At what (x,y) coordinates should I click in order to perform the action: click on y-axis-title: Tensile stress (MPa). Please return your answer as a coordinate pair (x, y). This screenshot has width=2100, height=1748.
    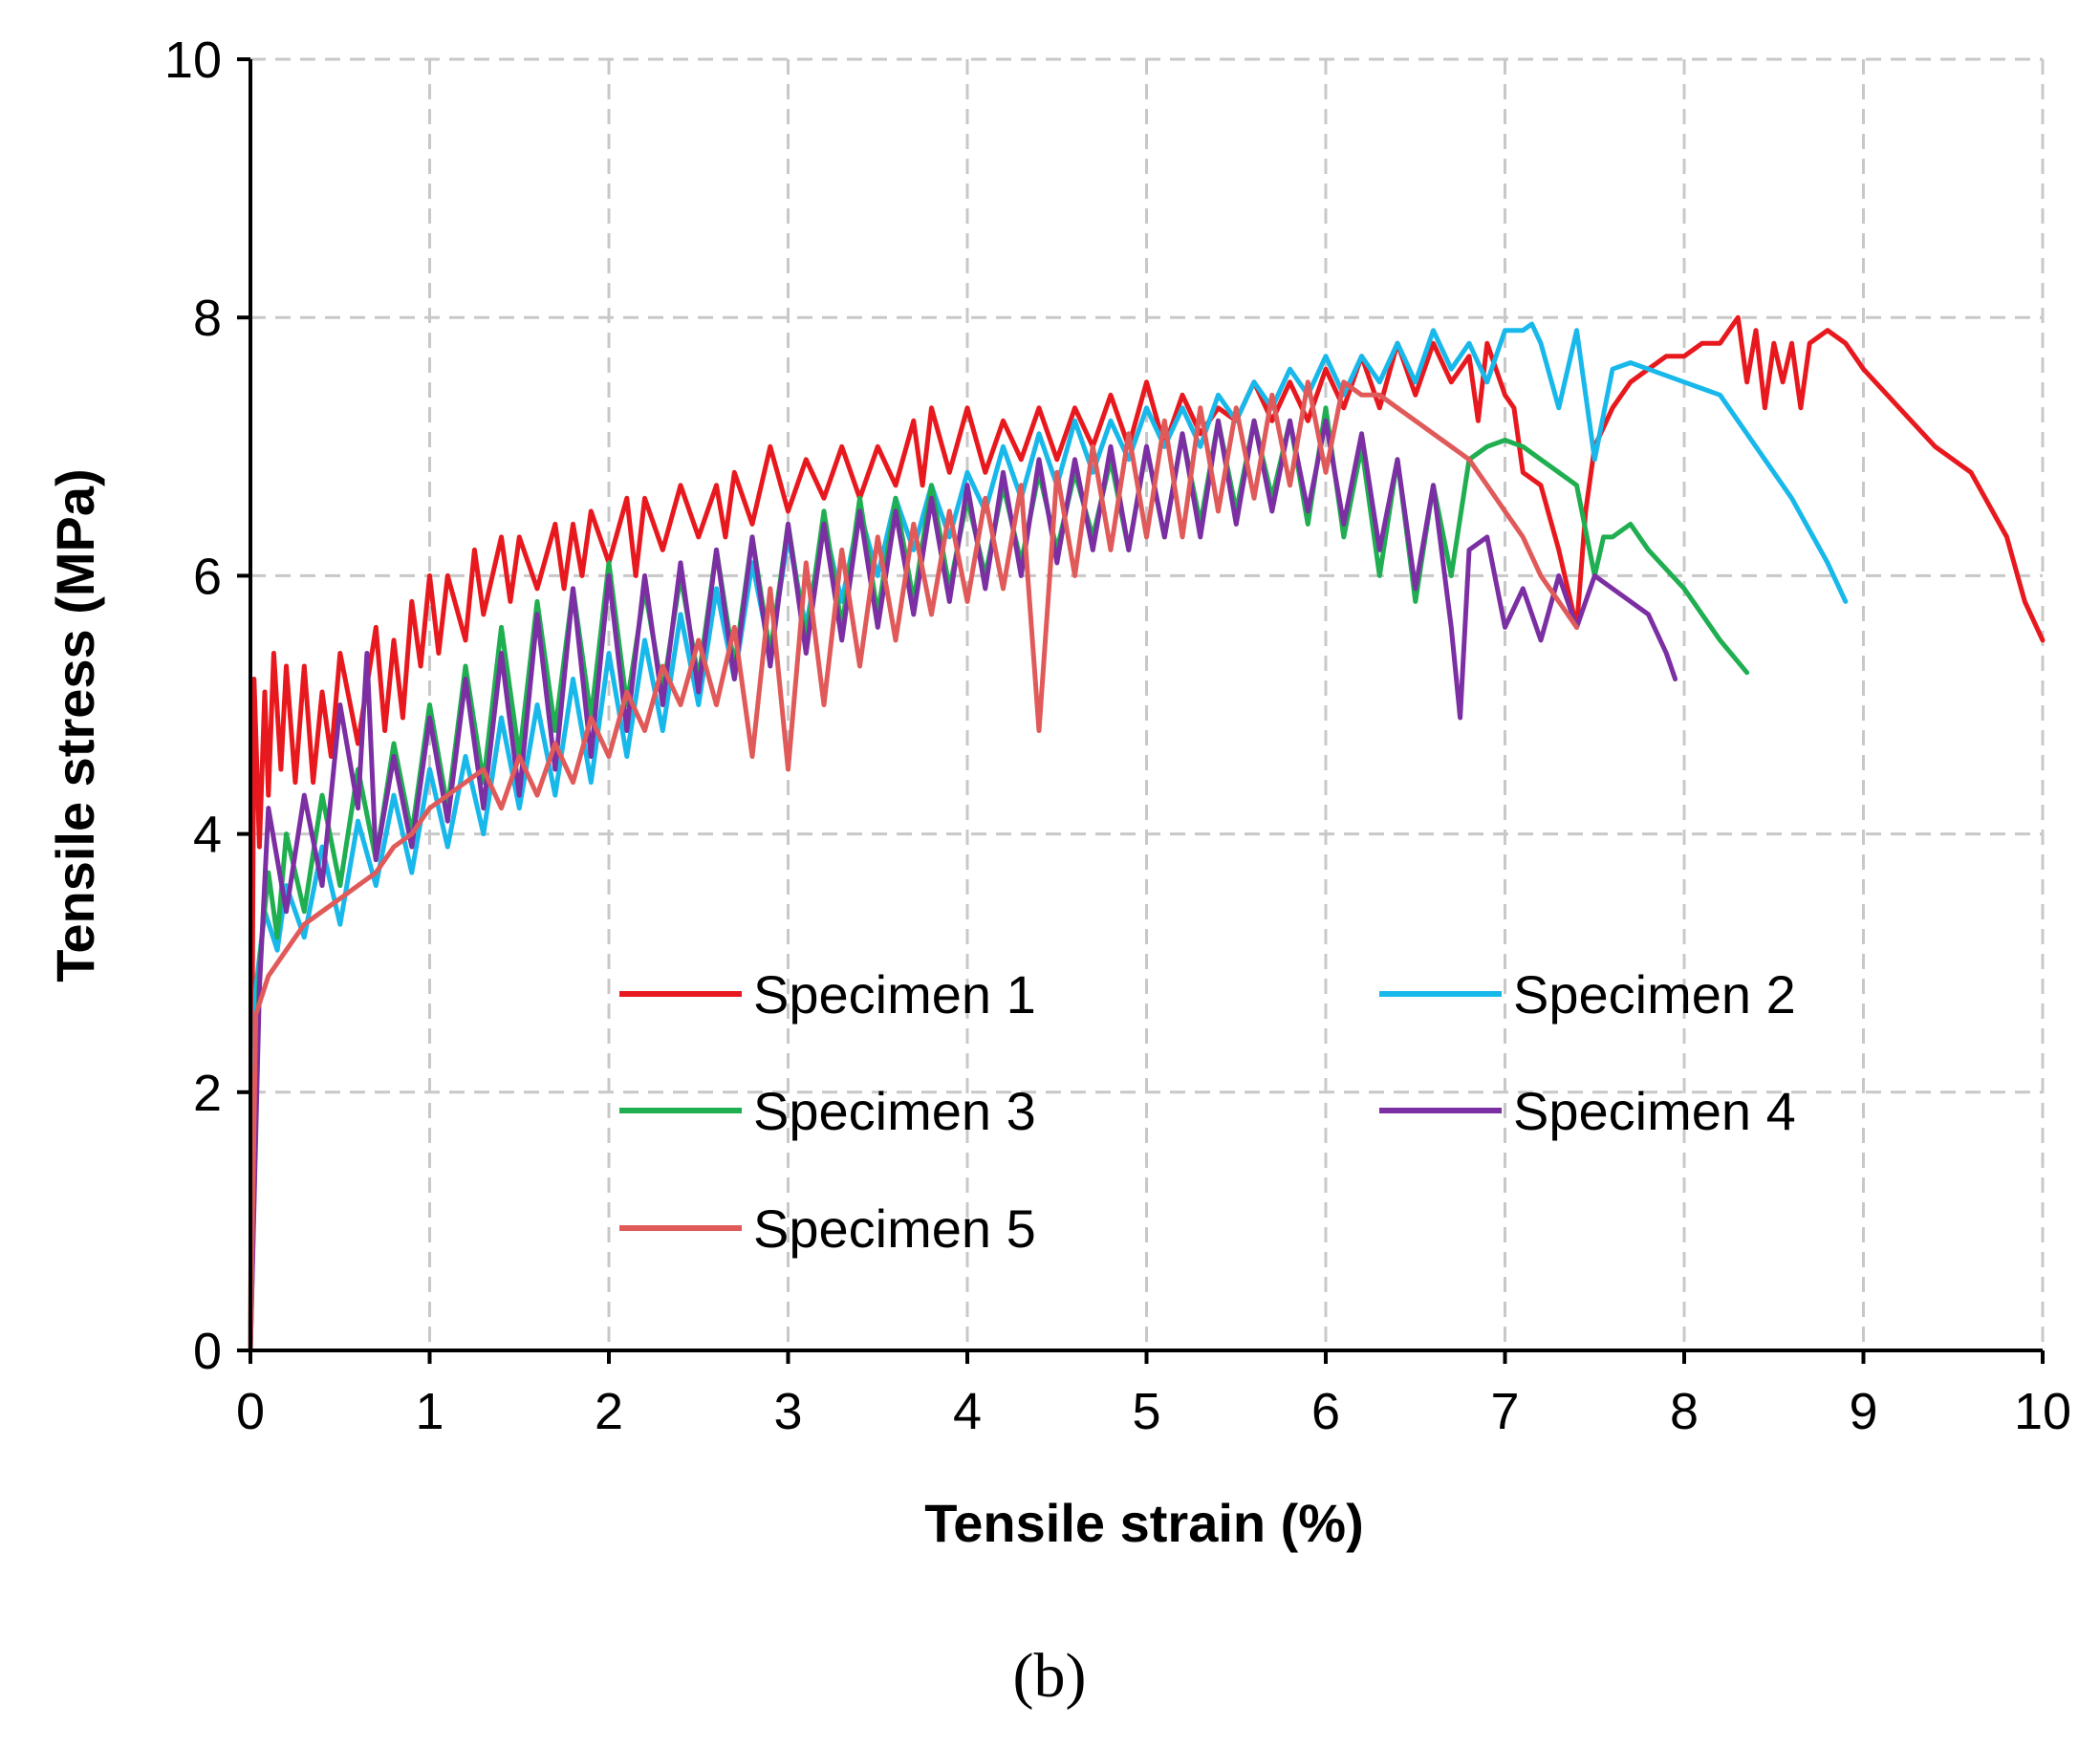
    Looking at the image, I should click on (75, 725).